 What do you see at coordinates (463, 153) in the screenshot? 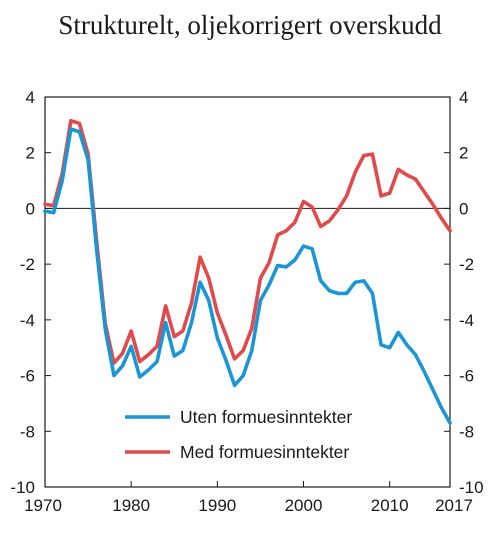
I see `y-tick-label-right: 2` at bounding box center [463, 153].